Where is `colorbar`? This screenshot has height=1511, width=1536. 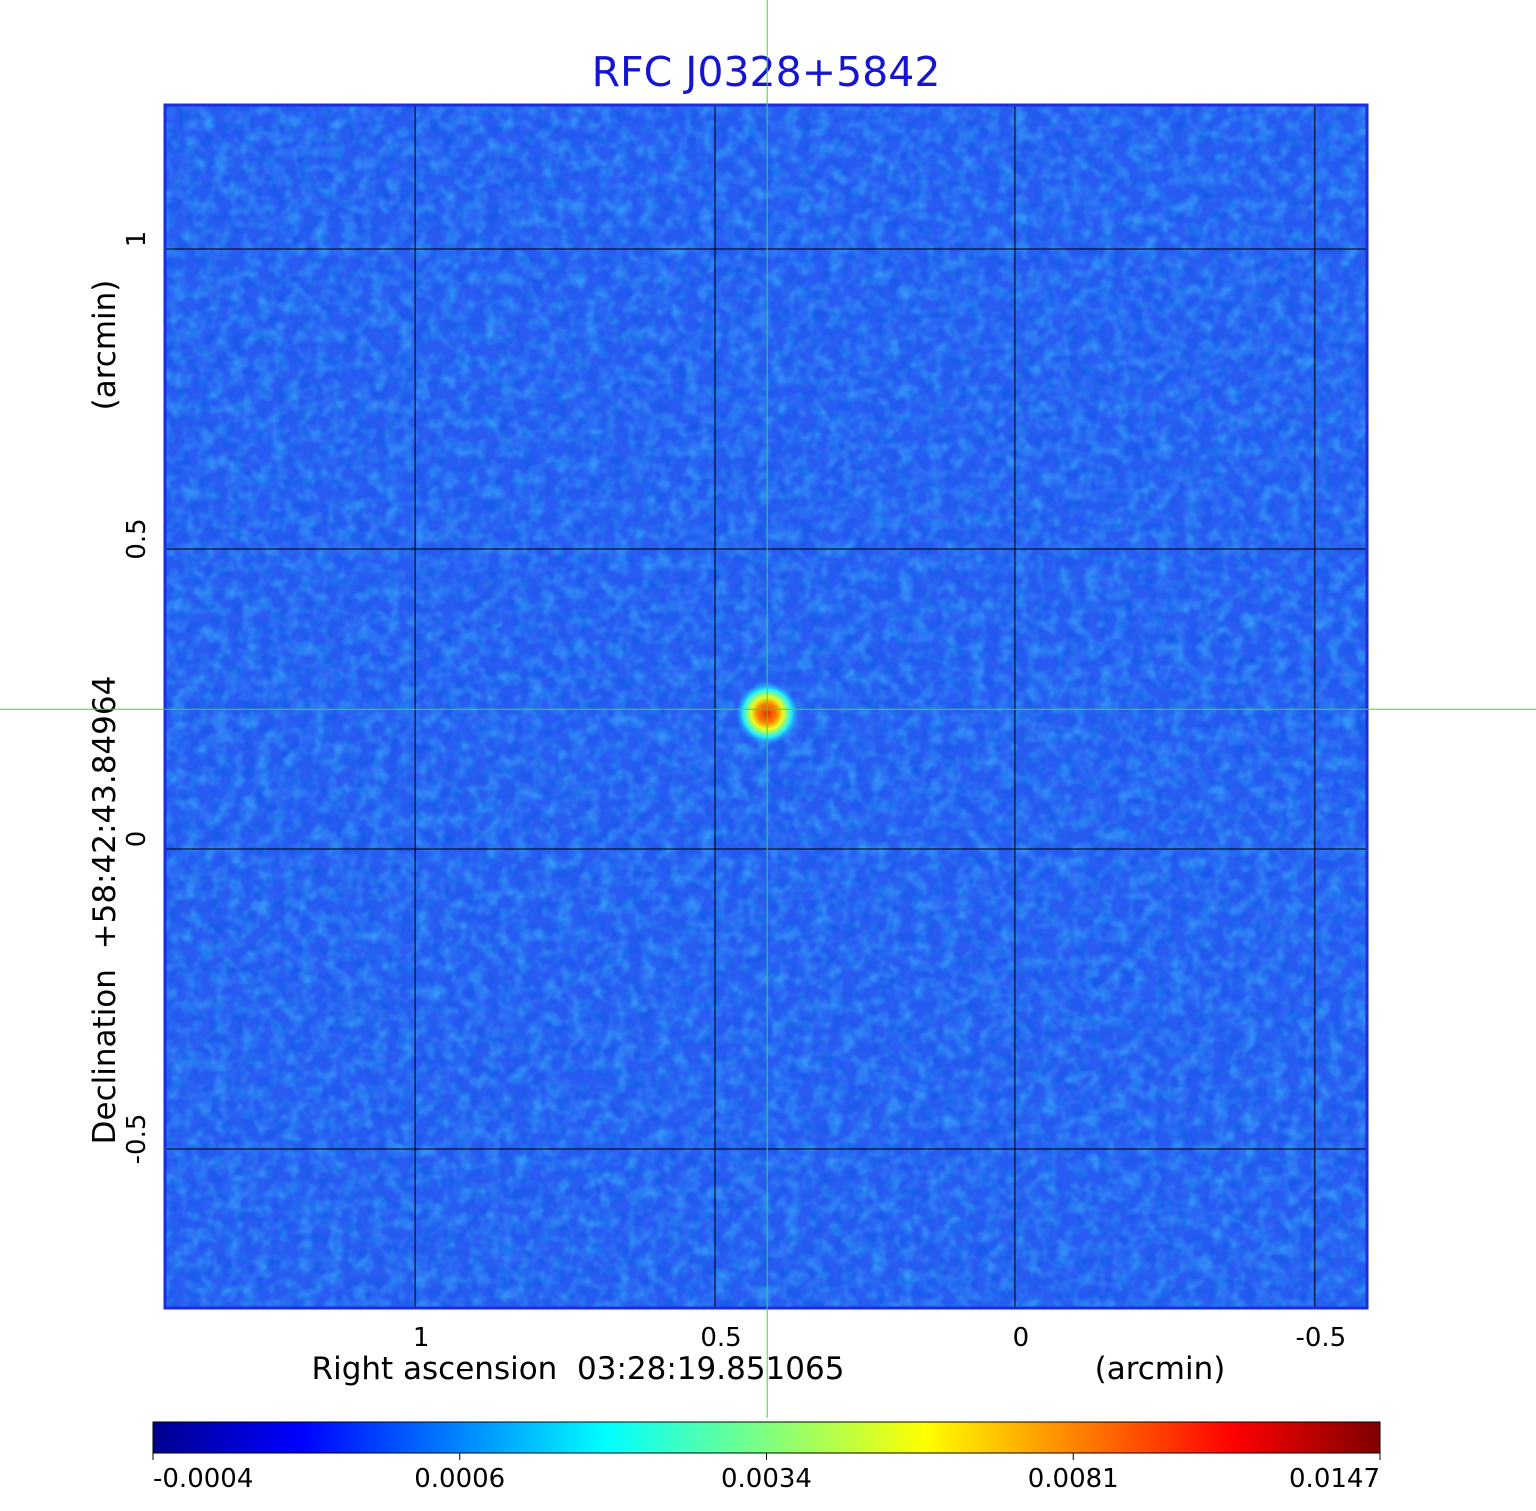
colorbar is located at coordinates (766, 1437).